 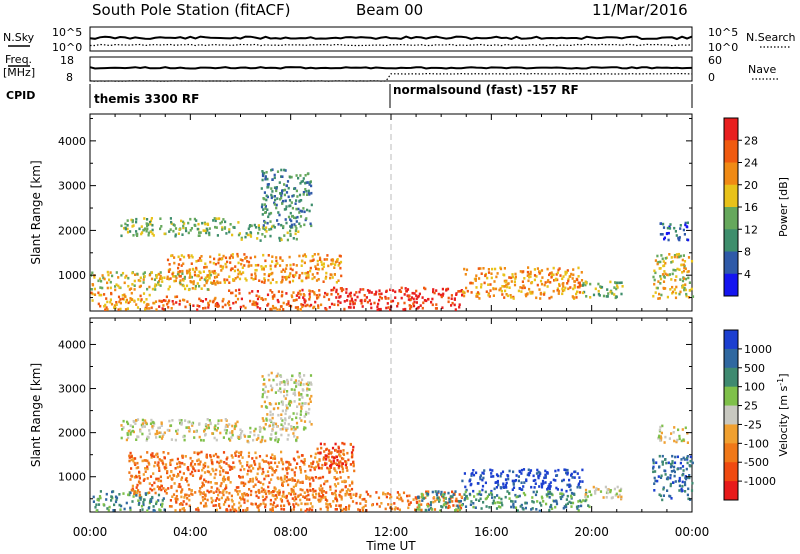 What do you see at coordinates (19, 37) in the screenshot?
I see `nsky-label: N.Sky` at bounding box center [19, 37].